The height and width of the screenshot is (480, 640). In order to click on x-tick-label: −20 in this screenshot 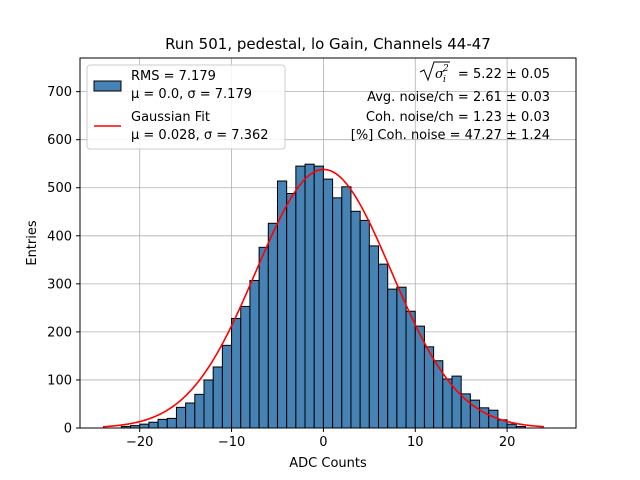, I will do `click(139, 442)`.